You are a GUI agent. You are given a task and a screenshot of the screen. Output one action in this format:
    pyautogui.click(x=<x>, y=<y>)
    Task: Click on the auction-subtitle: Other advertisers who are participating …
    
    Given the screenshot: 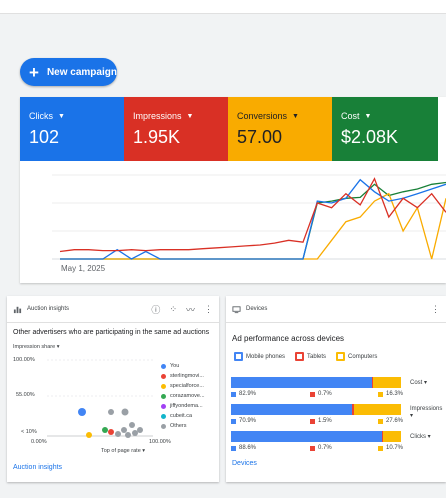 What is the action you would take?
    pyautogui.click(x=111, y=332)
    